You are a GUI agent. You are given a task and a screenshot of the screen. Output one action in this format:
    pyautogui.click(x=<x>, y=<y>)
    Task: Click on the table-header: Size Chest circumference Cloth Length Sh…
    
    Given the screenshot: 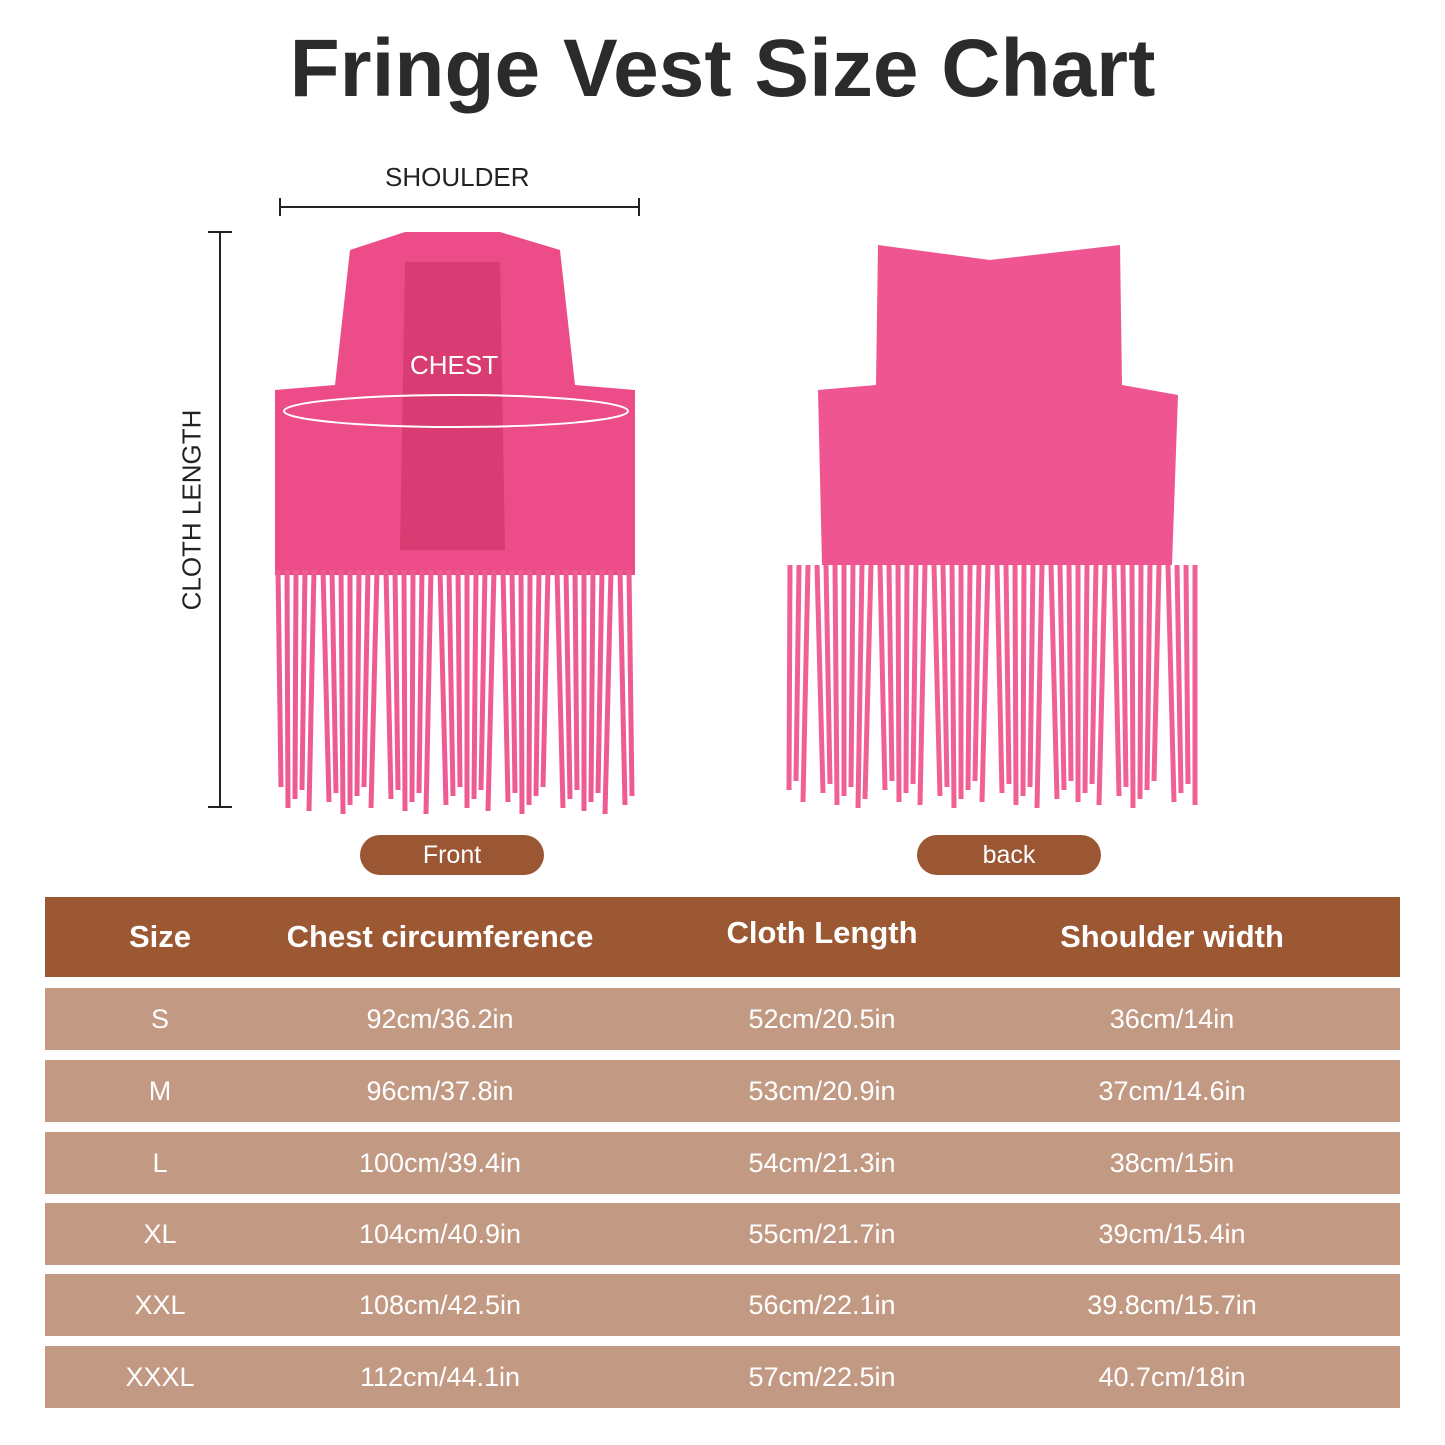 What is the action you would take?
    pyautogui.click(x=722, y=937)
    